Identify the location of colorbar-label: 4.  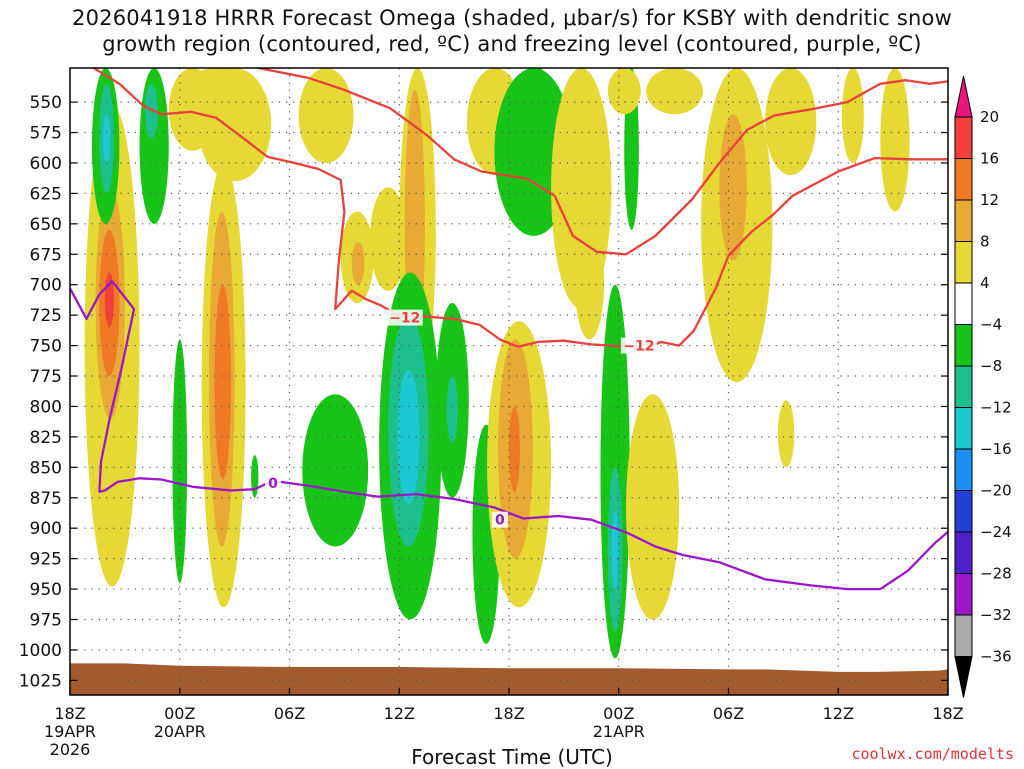
(985, 283).